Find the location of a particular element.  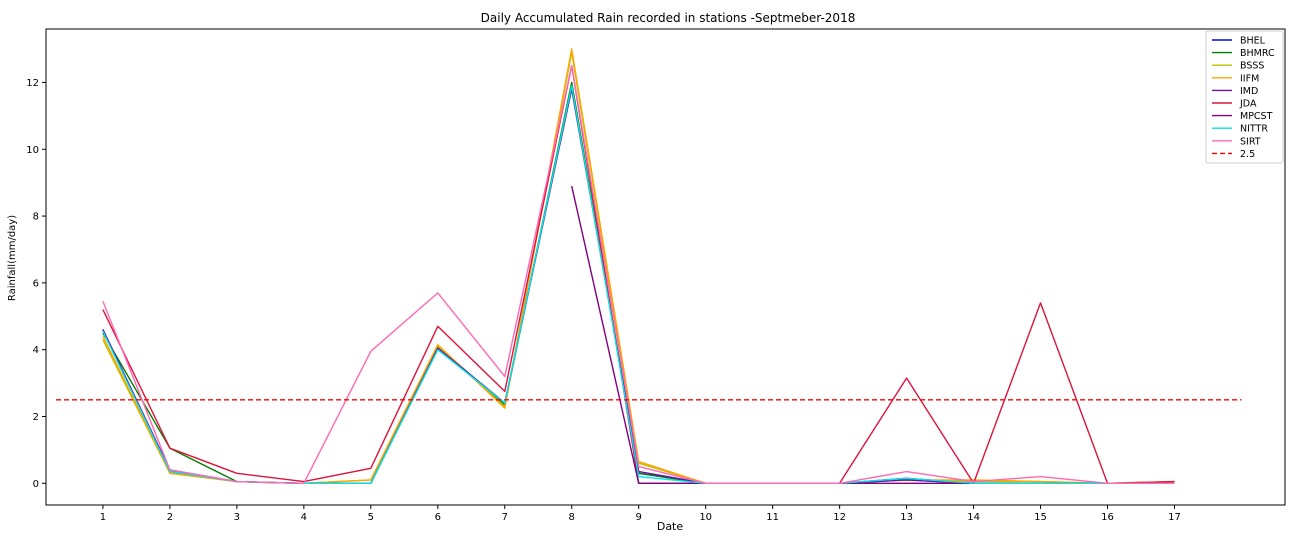

legend-entry-label: BHMRC is located at coordinates (1257, 53).